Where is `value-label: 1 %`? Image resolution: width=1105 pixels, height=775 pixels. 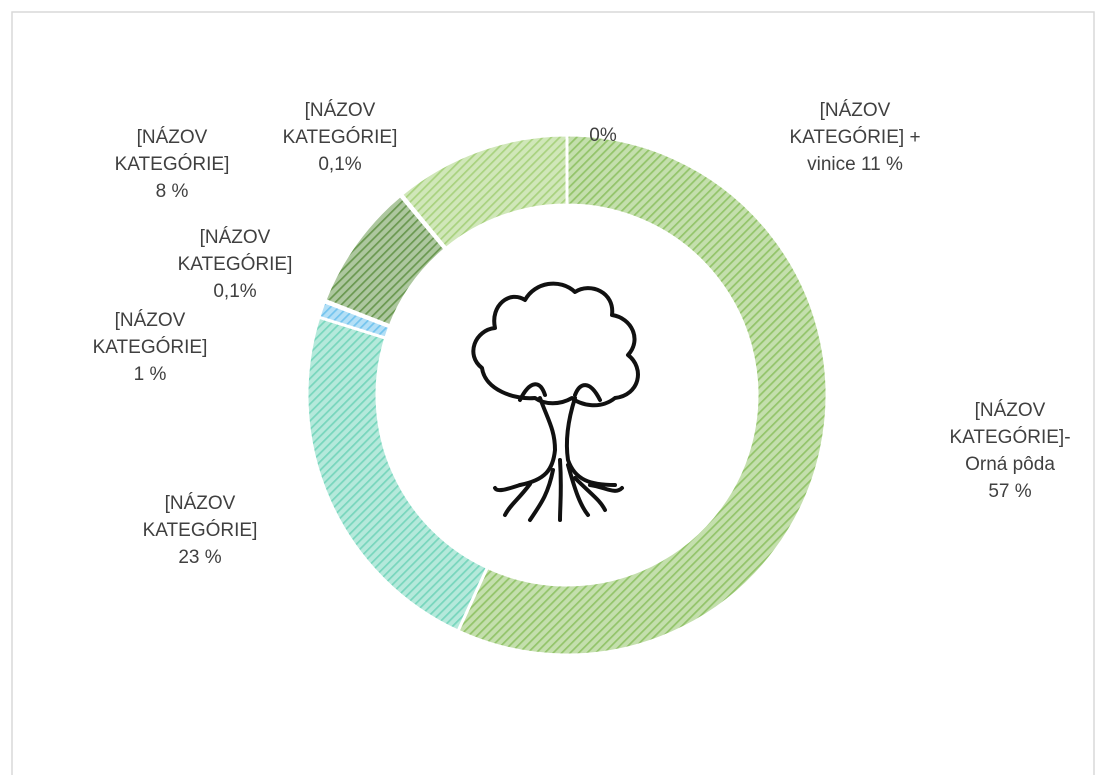 value-label: 1 % is located at coordinates (150, 374).